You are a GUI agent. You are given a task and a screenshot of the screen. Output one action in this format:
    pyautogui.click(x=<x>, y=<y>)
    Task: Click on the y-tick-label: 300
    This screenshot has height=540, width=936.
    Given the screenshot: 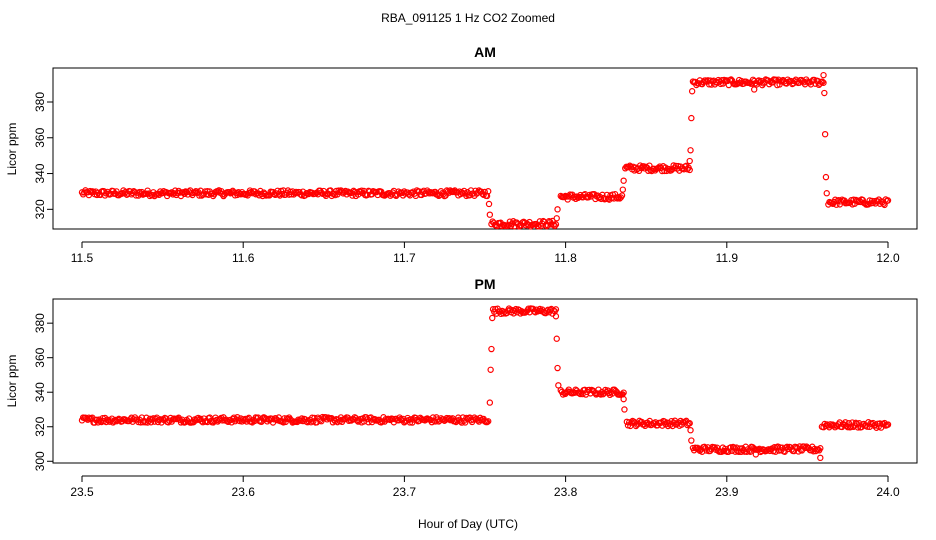 What is the action you would take?
    pyautogui.click(x=40, y=461)
    